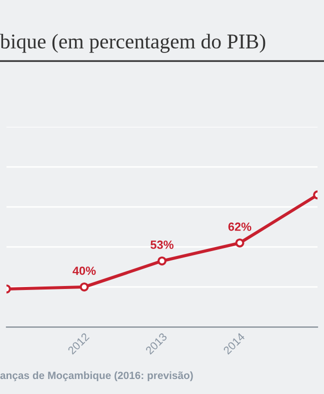 Image resolution: width=324 pixels, height=394 pixels. Describe the element at coordinates (84, 270) in the screenshot. I see `data-label: 40%` at that location.